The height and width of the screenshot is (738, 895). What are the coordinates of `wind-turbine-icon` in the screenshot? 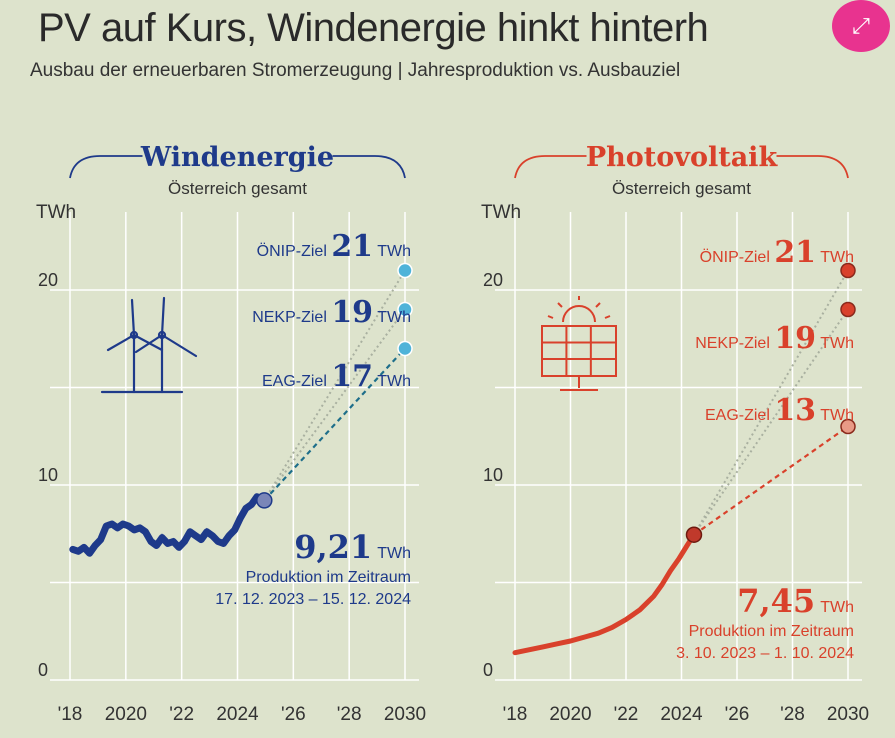 It's located at (149, 345).